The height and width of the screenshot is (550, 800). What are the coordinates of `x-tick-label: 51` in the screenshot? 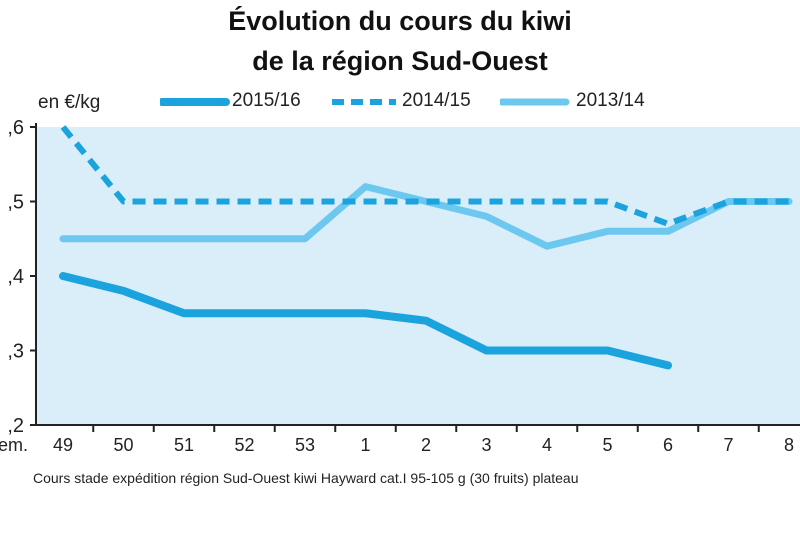 It's located at (184, 445).